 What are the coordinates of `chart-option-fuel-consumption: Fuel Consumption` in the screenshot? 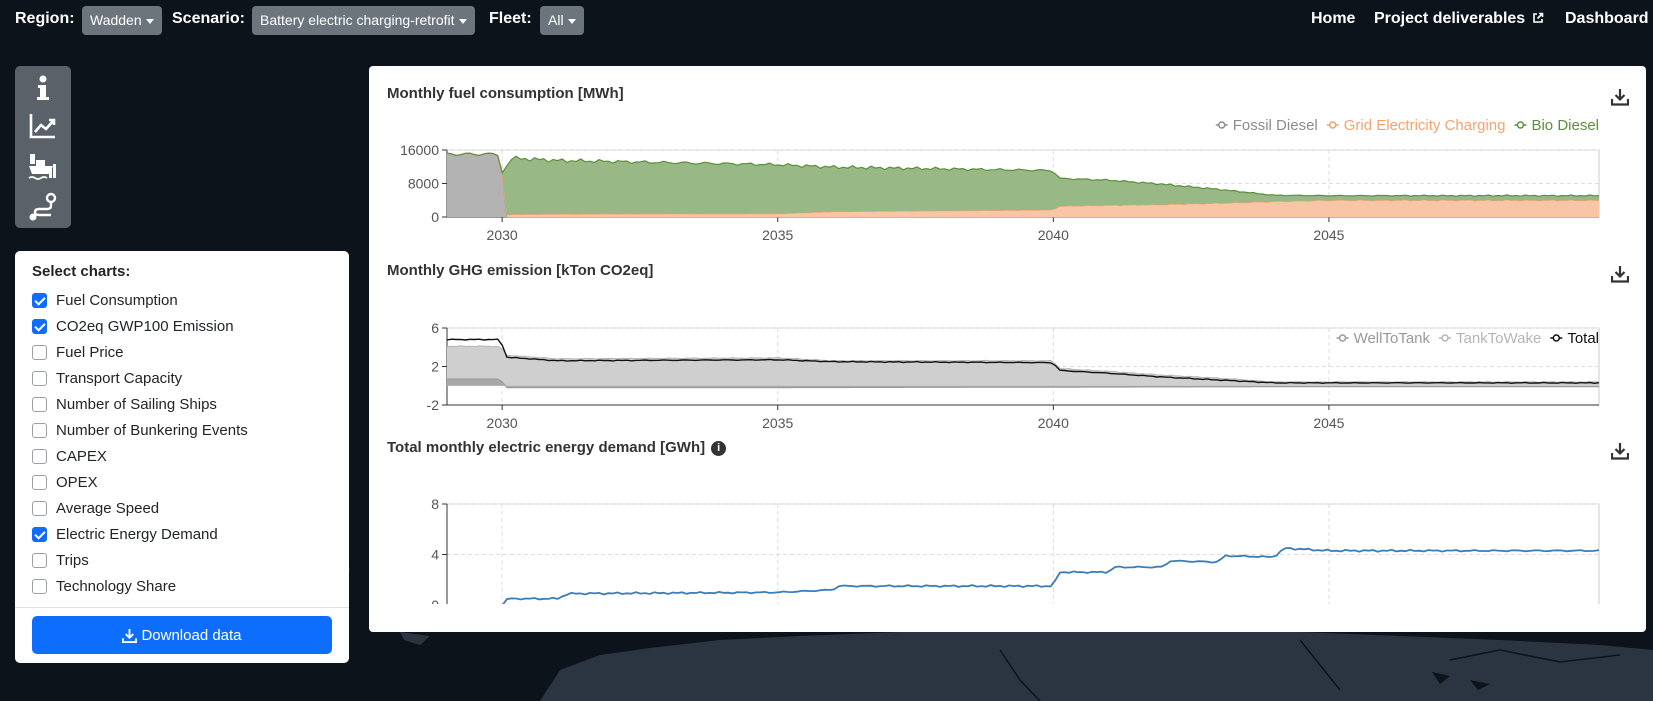 It's located at (105, 300).